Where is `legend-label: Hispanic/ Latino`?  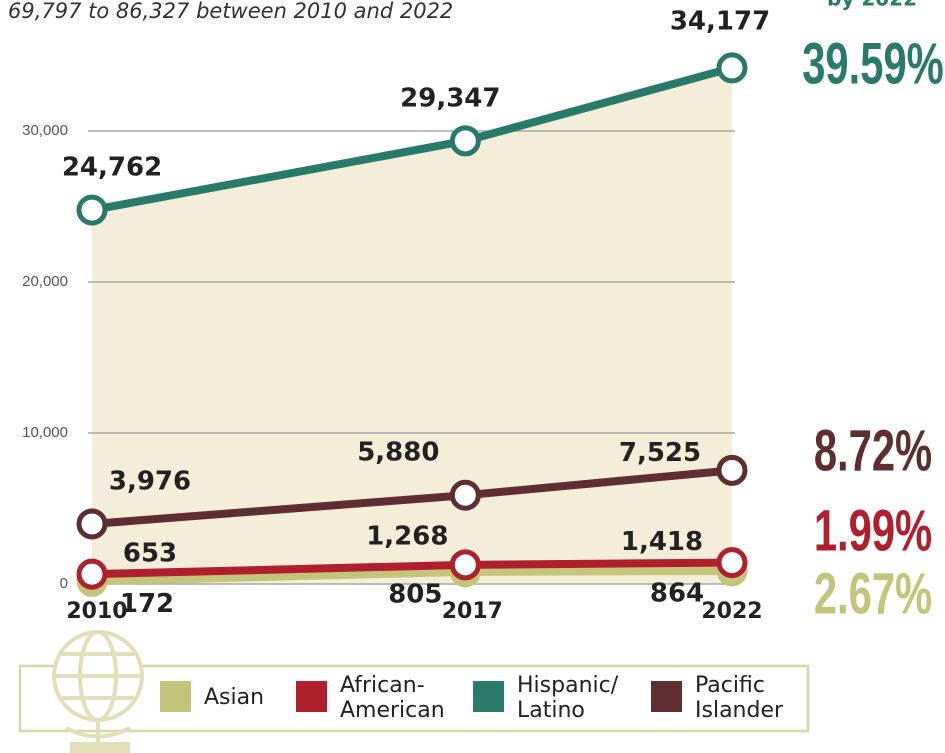
legend-label: Hispanic/ Latino is located at coordinates (568, 698).